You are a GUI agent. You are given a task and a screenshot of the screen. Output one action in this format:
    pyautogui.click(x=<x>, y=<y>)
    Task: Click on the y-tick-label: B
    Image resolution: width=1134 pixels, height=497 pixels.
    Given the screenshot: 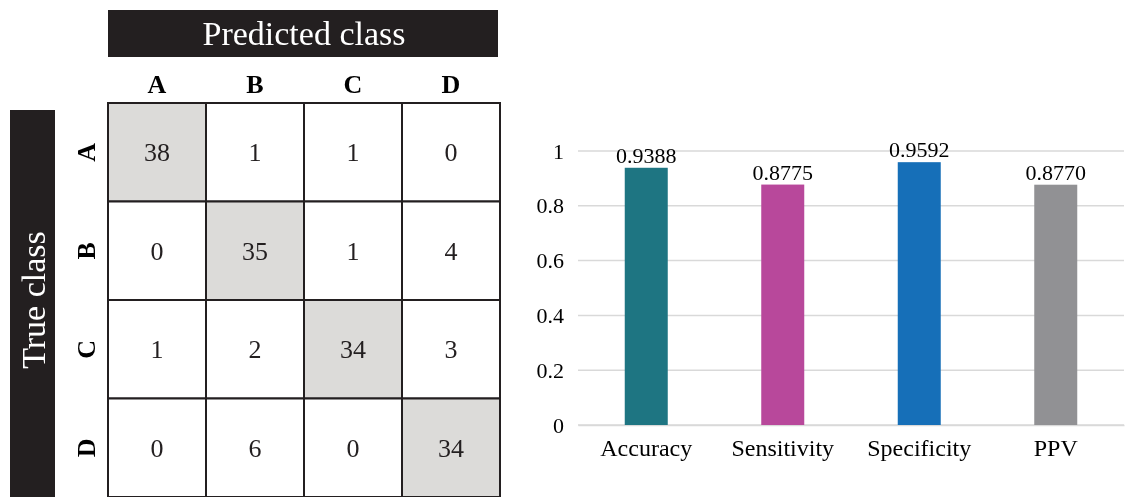 What is the action you would take?
    pyautogui.click(x=86, y=251)
    